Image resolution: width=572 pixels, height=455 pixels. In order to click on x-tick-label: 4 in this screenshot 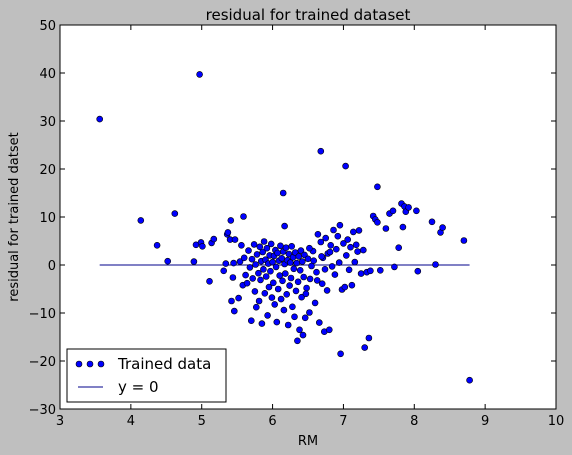, I will do `click(131, 421)`.